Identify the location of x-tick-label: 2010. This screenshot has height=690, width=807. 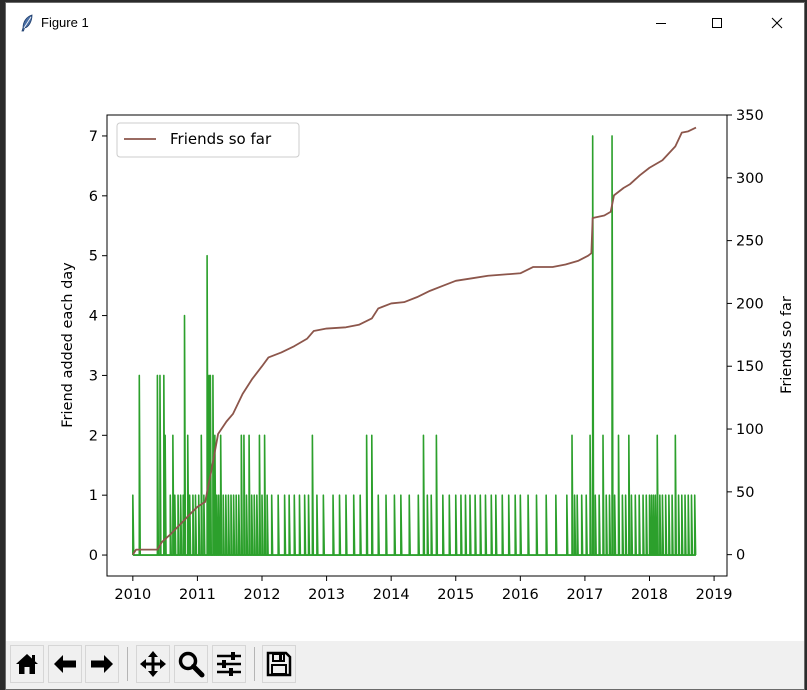
(132, 595).